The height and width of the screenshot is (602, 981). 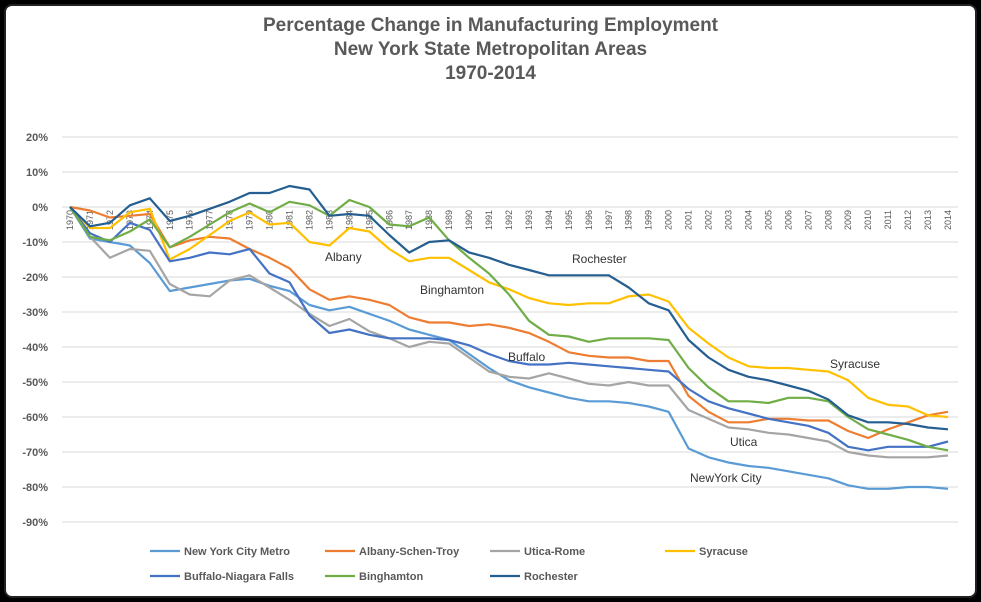 What do you see at coordinates (669, 220) in the screenshot?
I see `x-tick-label: 2000` at bounding box center [669, 220].